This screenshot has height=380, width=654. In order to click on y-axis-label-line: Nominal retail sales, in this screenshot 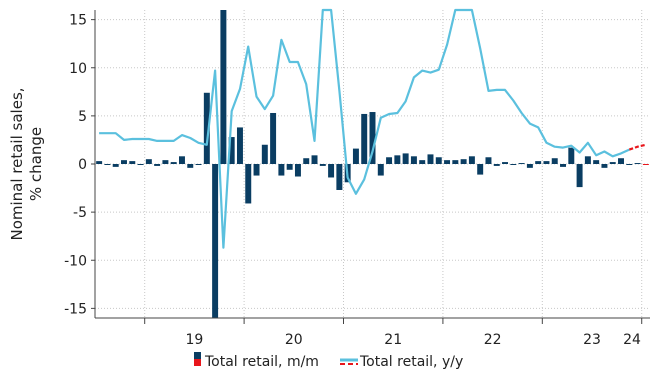, I will do `click(17, 163)`.